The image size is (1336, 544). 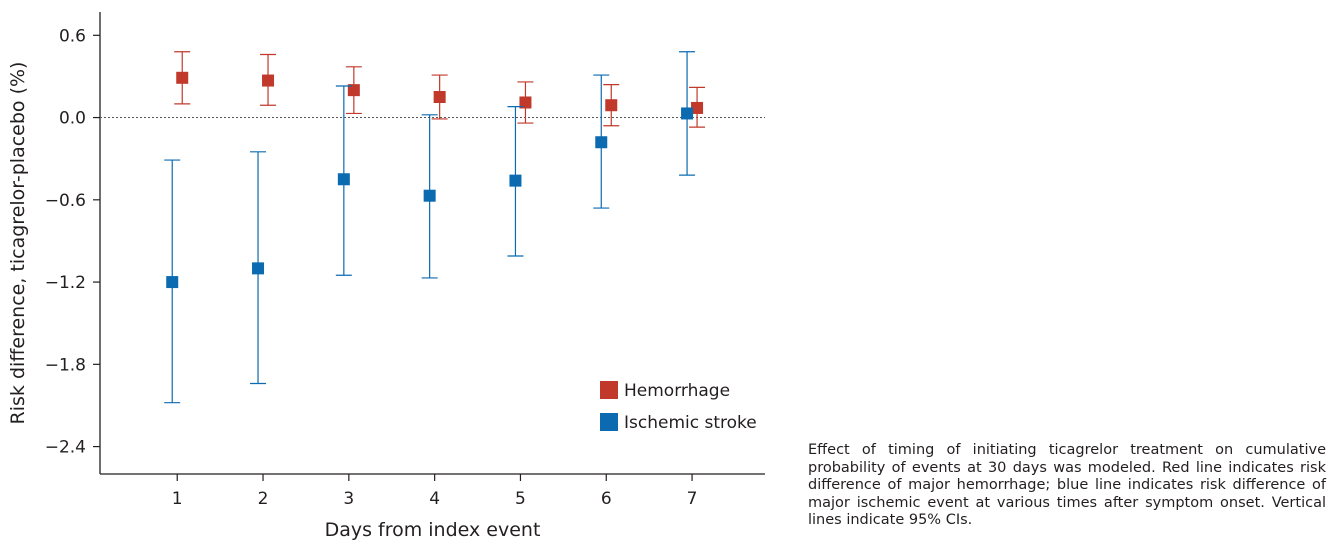 What do you see at coordinates (677, 391) in the screenshot?
I see `legend-label-hemorrhage: Hemorrhage` at bounding box center [677, 391].